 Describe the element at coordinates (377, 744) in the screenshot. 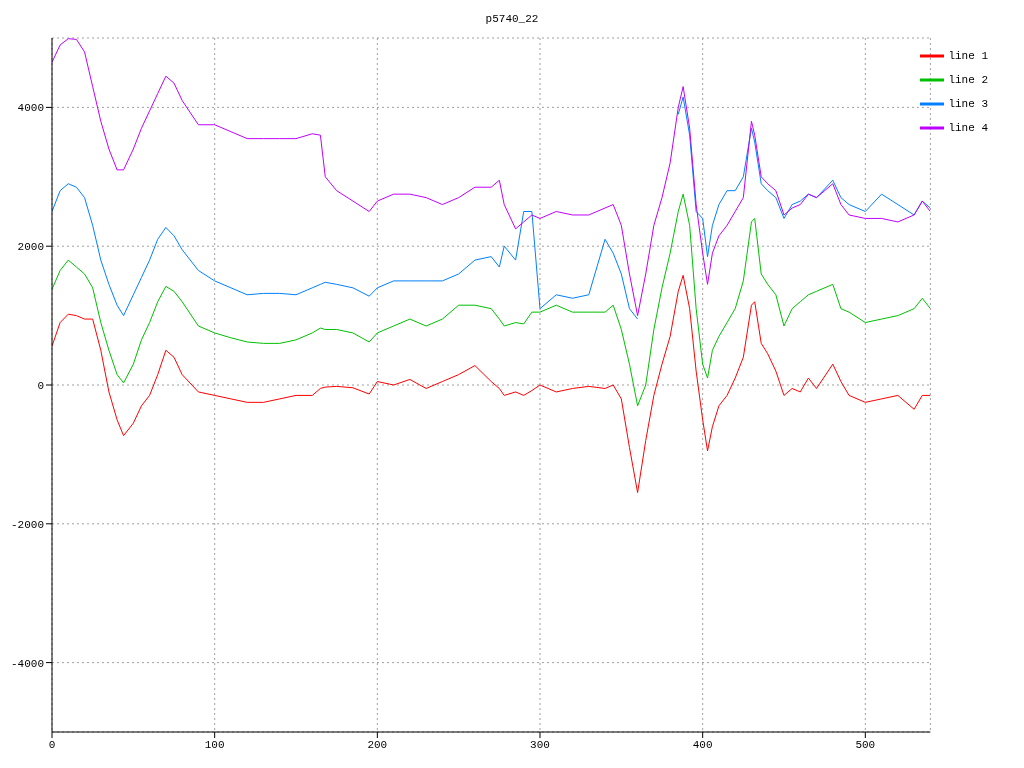

I see `x-tick-label: 200` at that location.